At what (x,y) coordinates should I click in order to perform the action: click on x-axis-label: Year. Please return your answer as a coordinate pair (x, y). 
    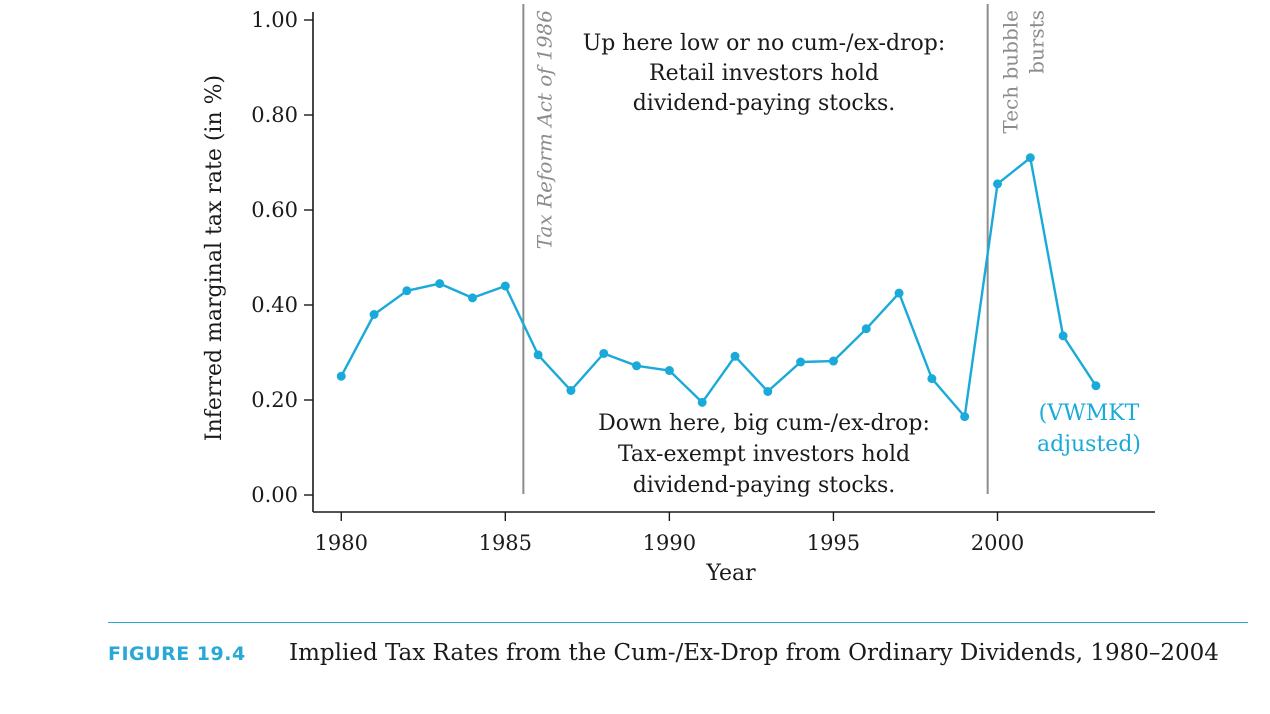
    Looking at the image, I should click on (730, 573).